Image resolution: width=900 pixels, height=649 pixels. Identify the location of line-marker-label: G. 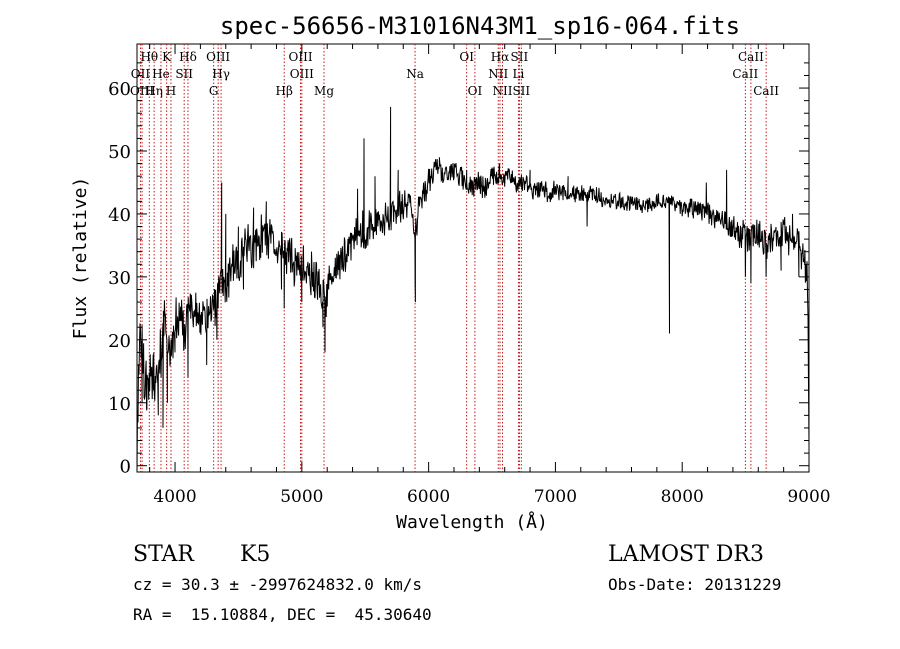
(214, 91).